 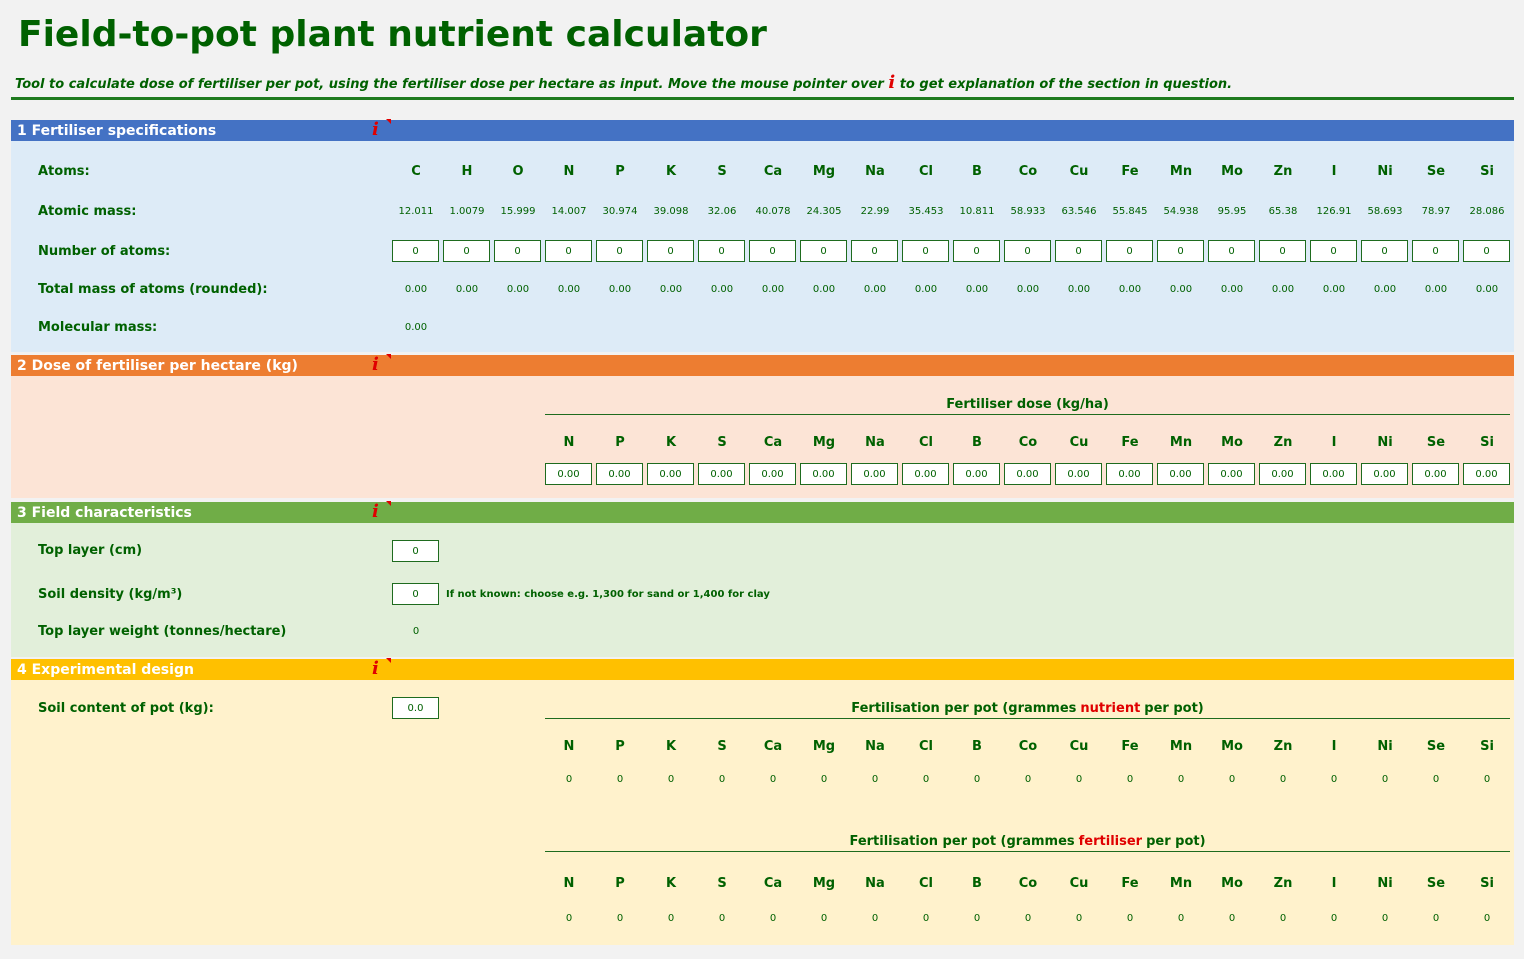 I want to click on value-cell: 63.546, so click(x=1079, y=211).